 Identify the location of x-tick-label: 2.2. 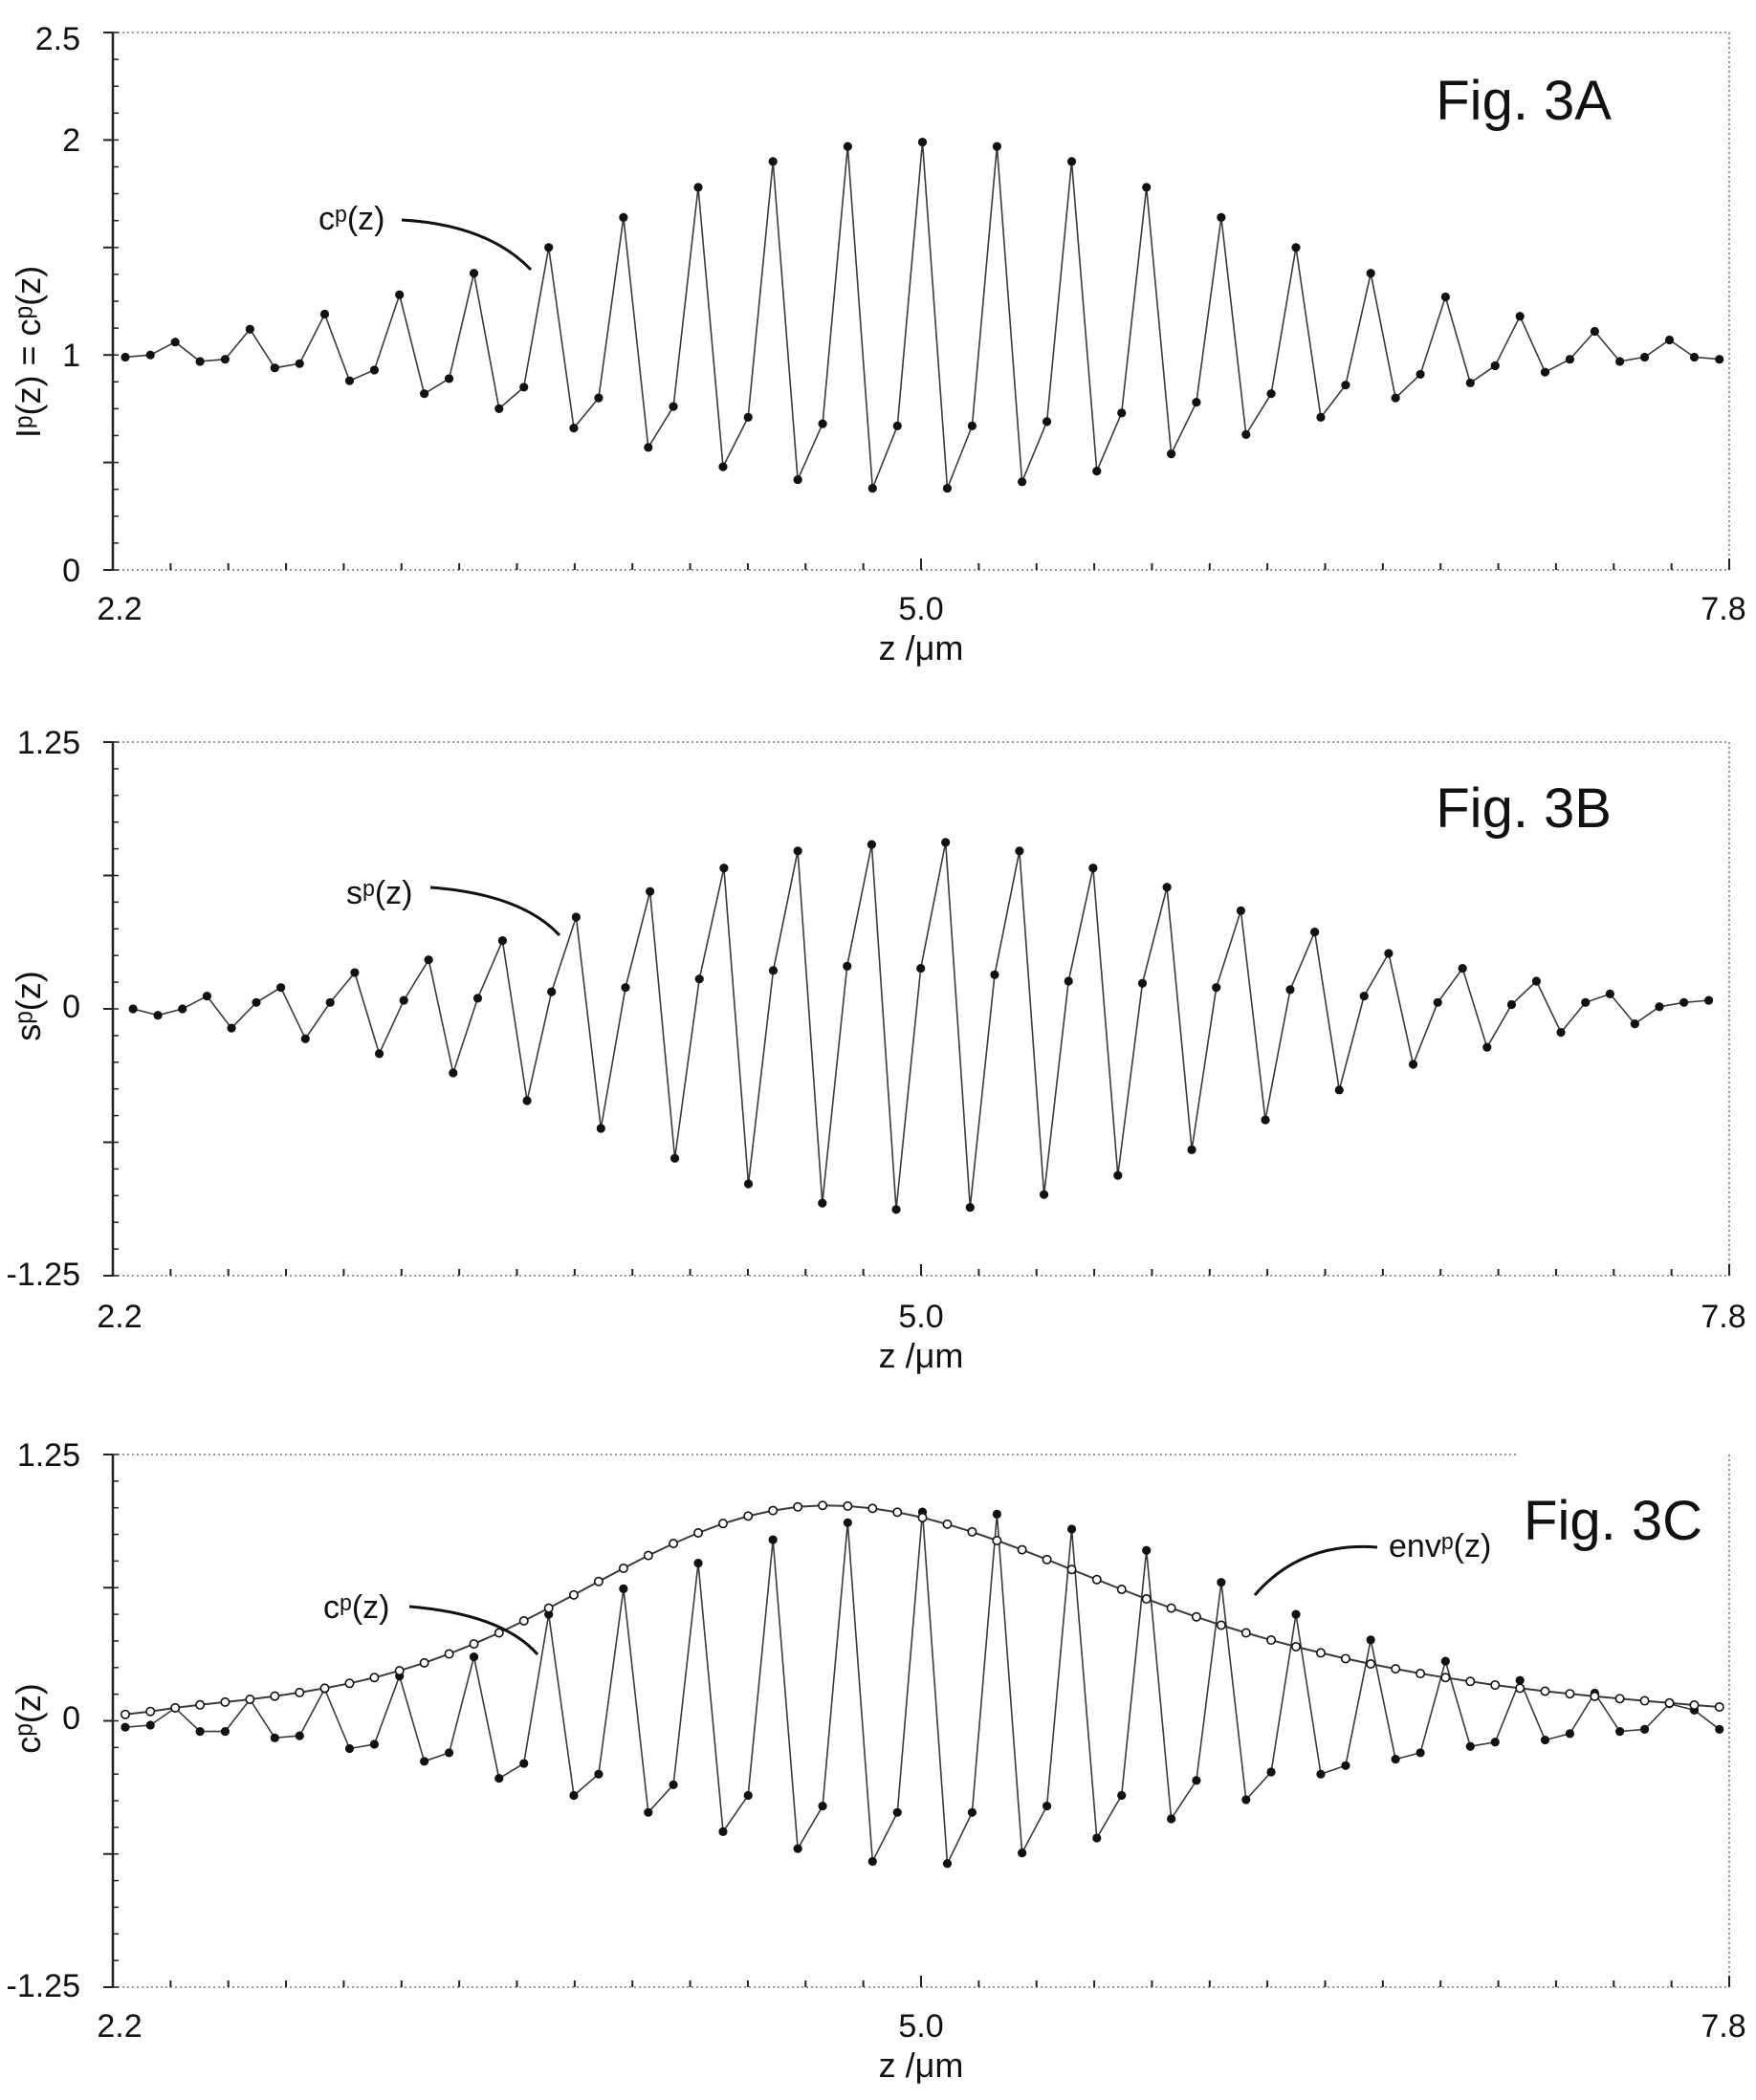
(119, 2027).